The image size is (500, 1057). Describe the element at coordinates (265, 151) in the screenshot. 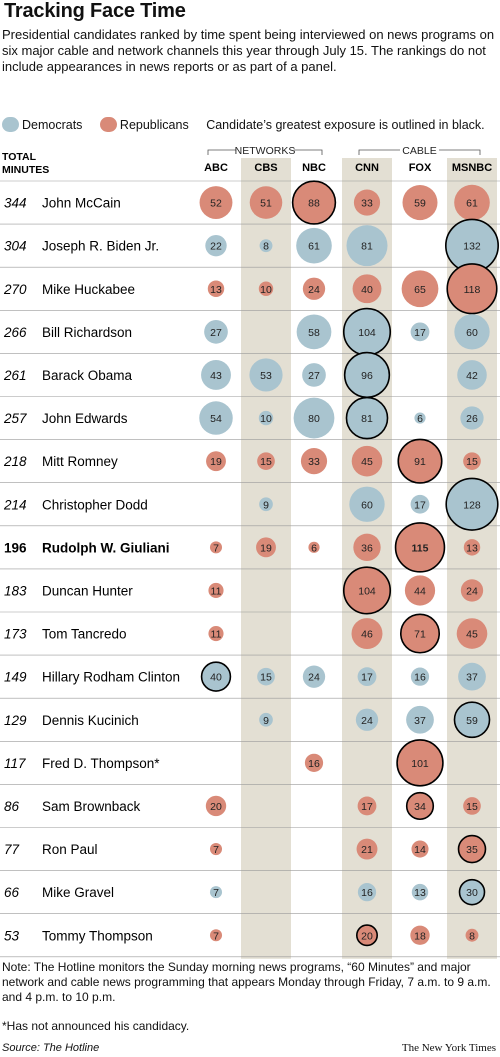

I see `networks-group-label: NETWORKS` at that location.